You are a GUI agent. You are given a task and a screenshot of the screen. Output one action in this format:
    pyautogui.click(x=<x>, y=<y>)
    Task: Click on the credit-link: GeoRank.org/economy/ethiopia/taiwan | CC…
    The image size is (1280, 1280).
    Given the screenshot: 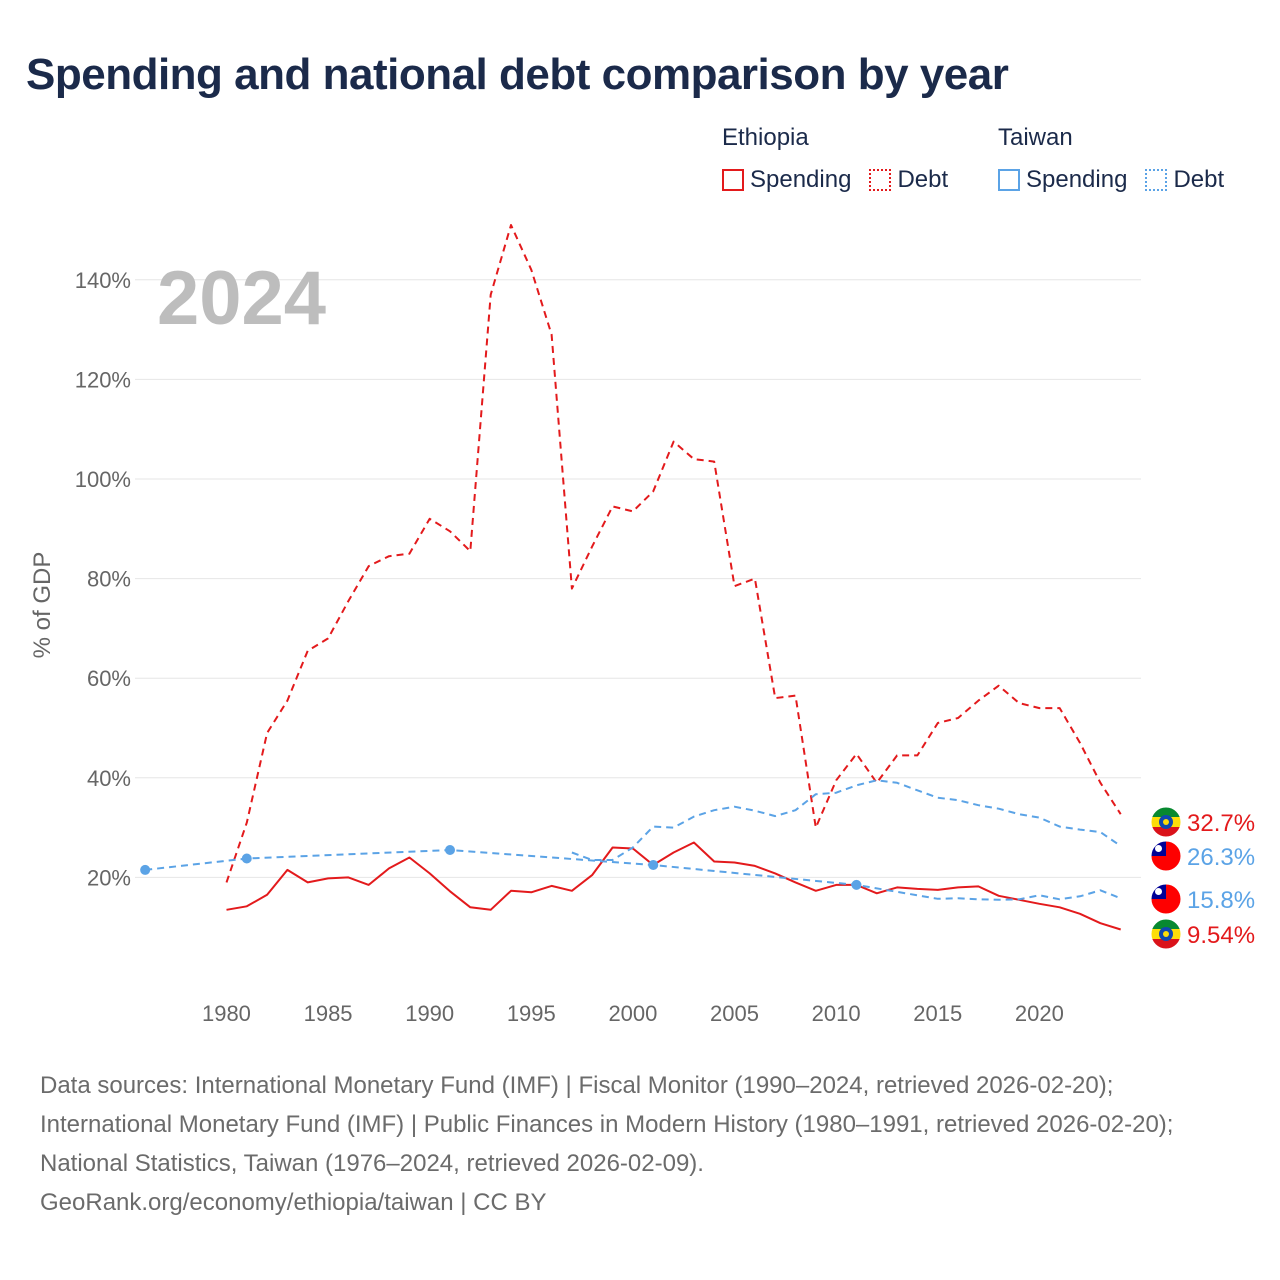 What is the action you would take?
    pyautogui.click(x=293, y=1202)
    